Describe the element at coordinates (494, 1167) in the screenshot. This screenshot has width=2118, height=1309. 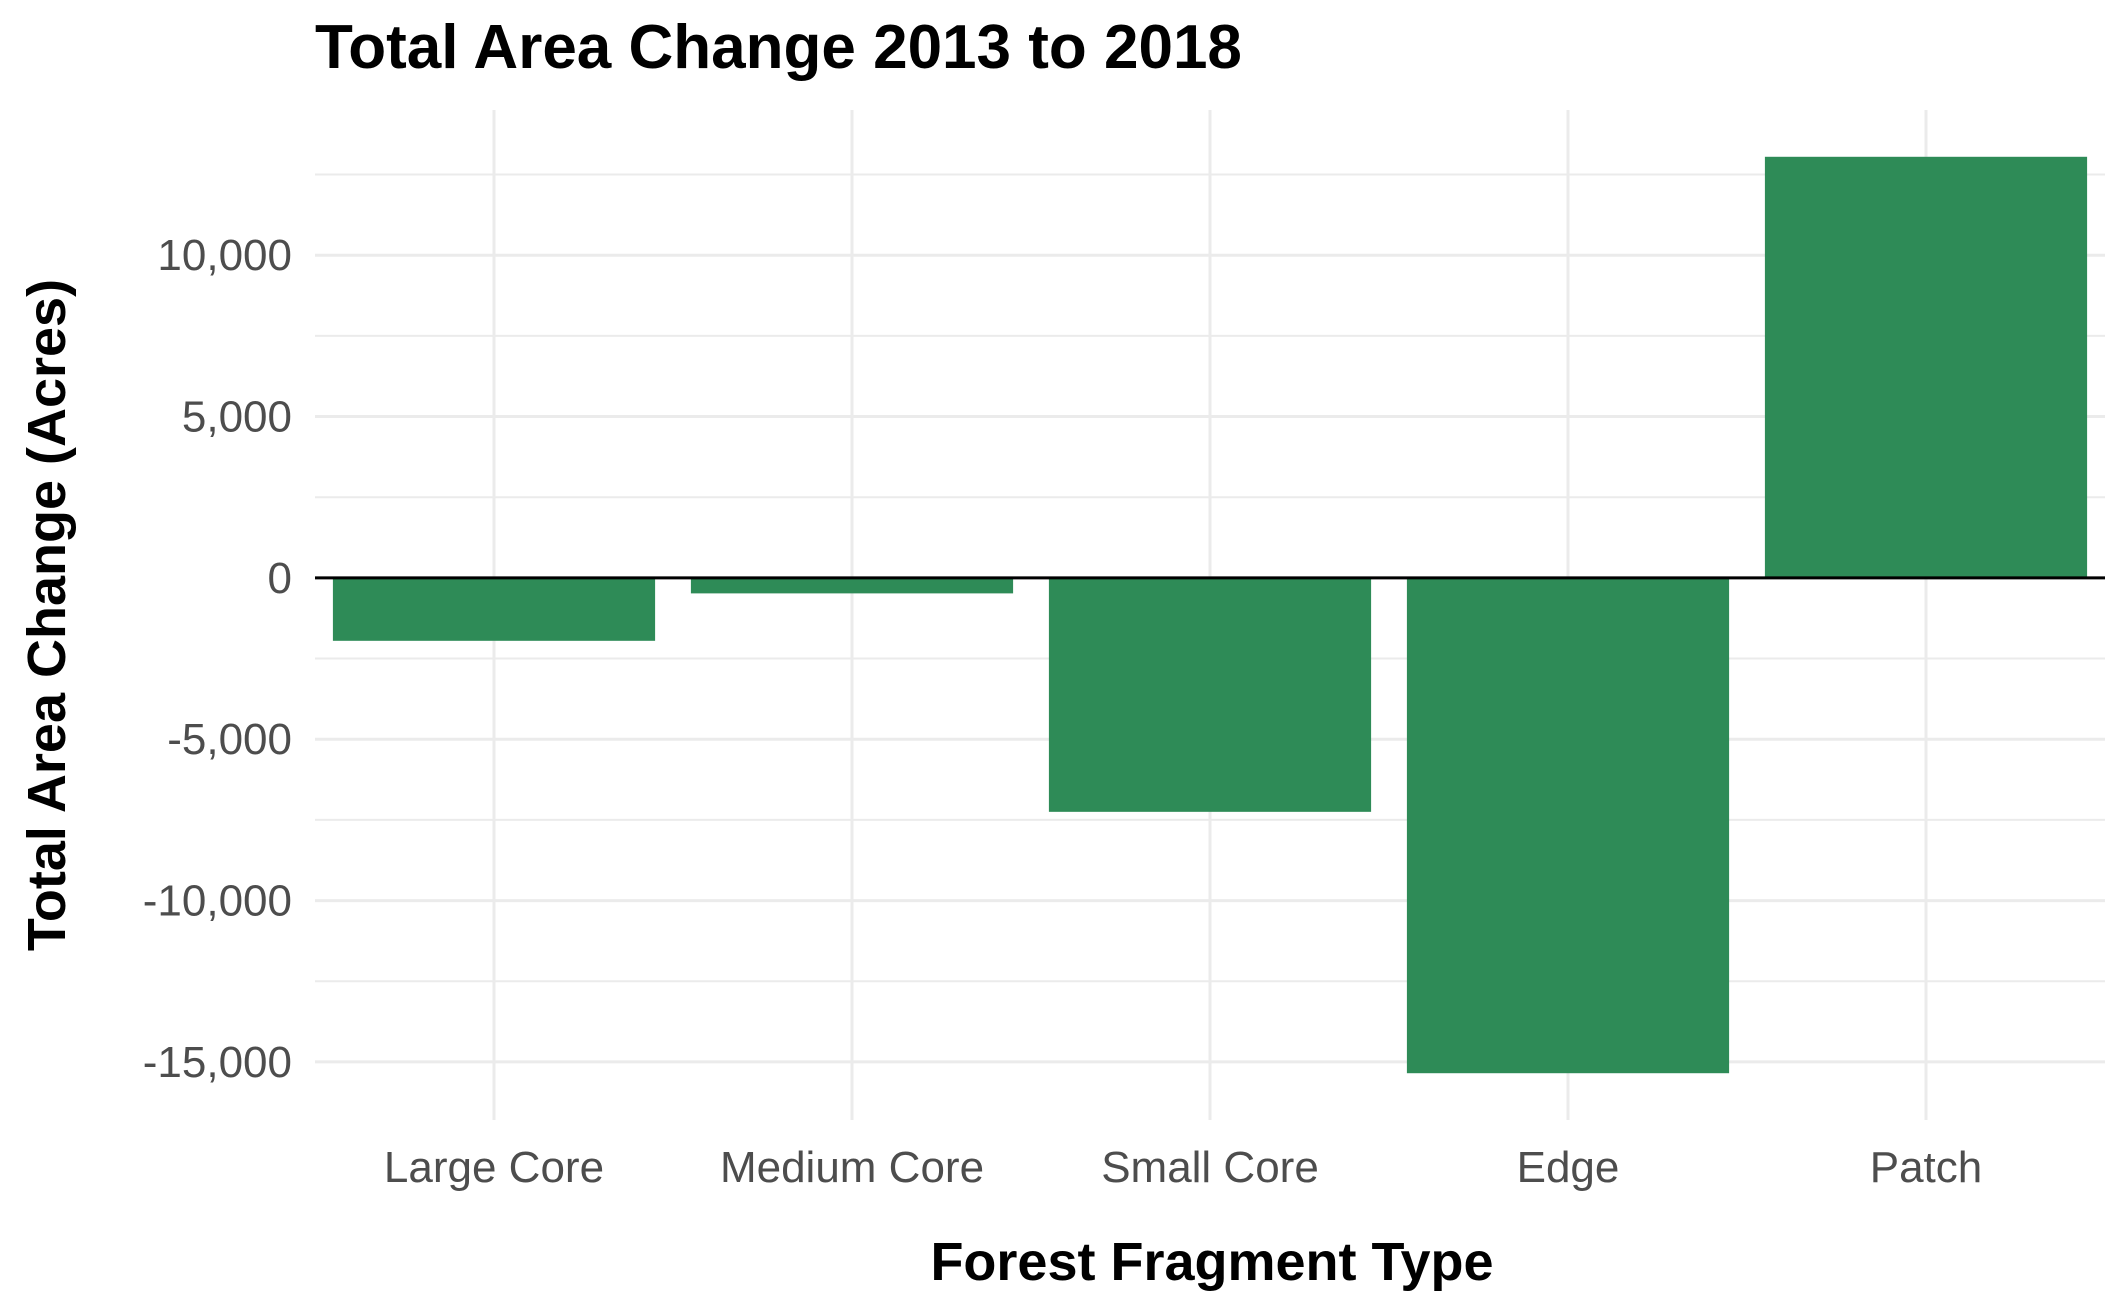
I see `x-tick-label: Large Core` at that location.